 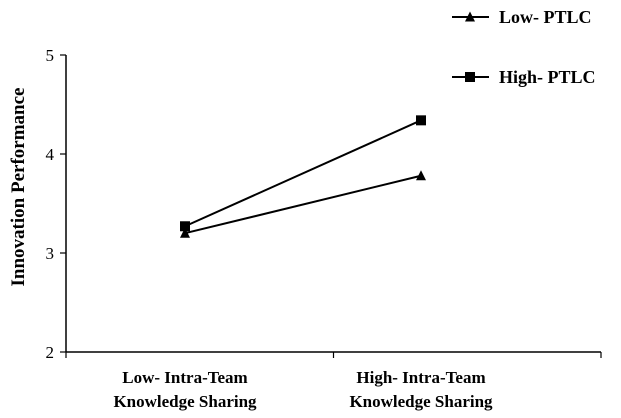 What do you see at coordinates (50, 352) in the screenshot?
I see `y-tick-label: 2` at bounding box center [50, 352].